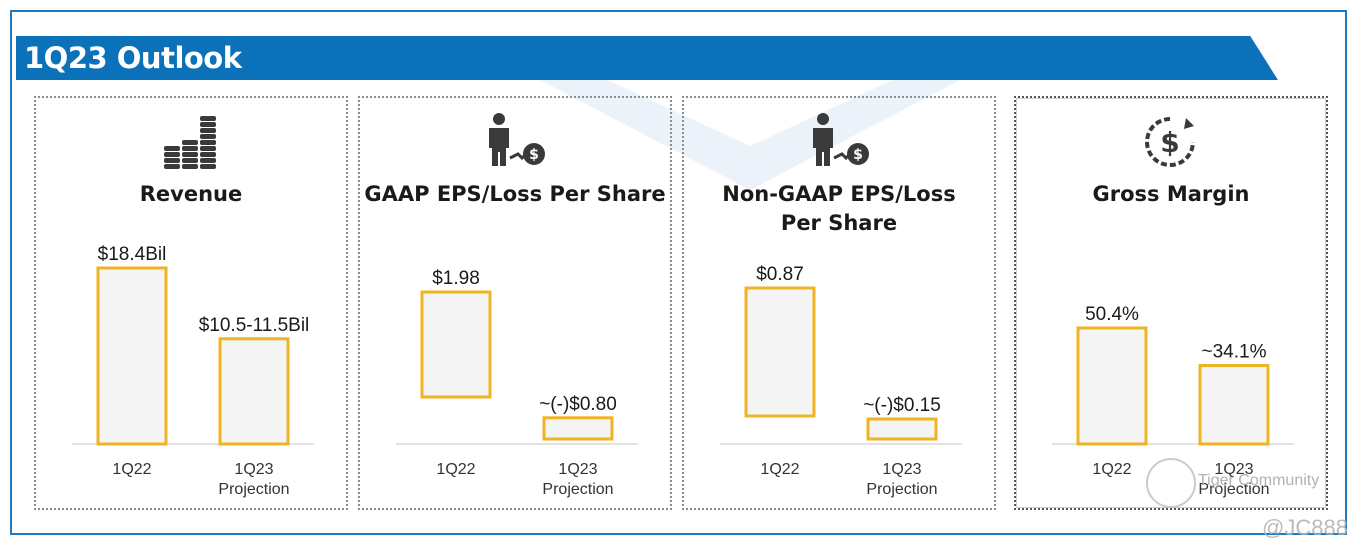 This screenshot has height=557, width=1365. I want to click on data-label: $10.5-11.5Bil, so click(254, 325).